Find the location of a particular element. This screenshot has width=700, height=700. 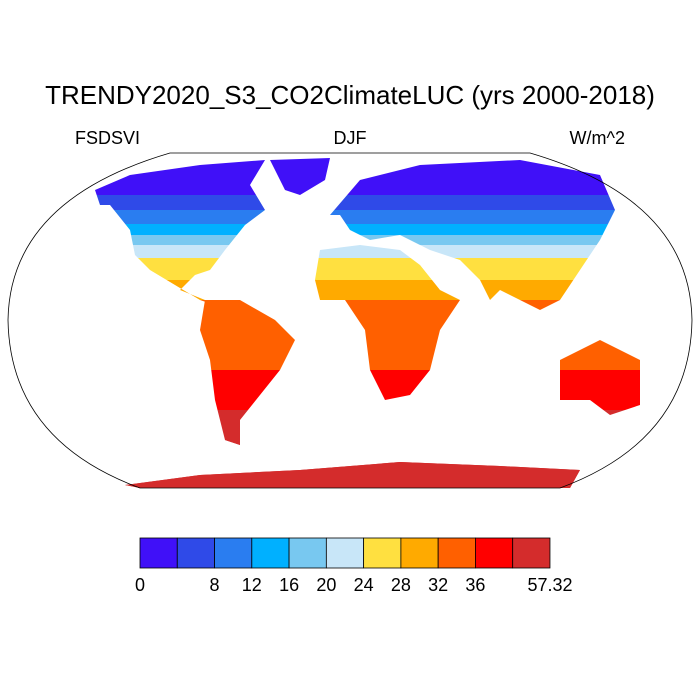

units-label: W/m^2 is located at coordinates (597, 138).